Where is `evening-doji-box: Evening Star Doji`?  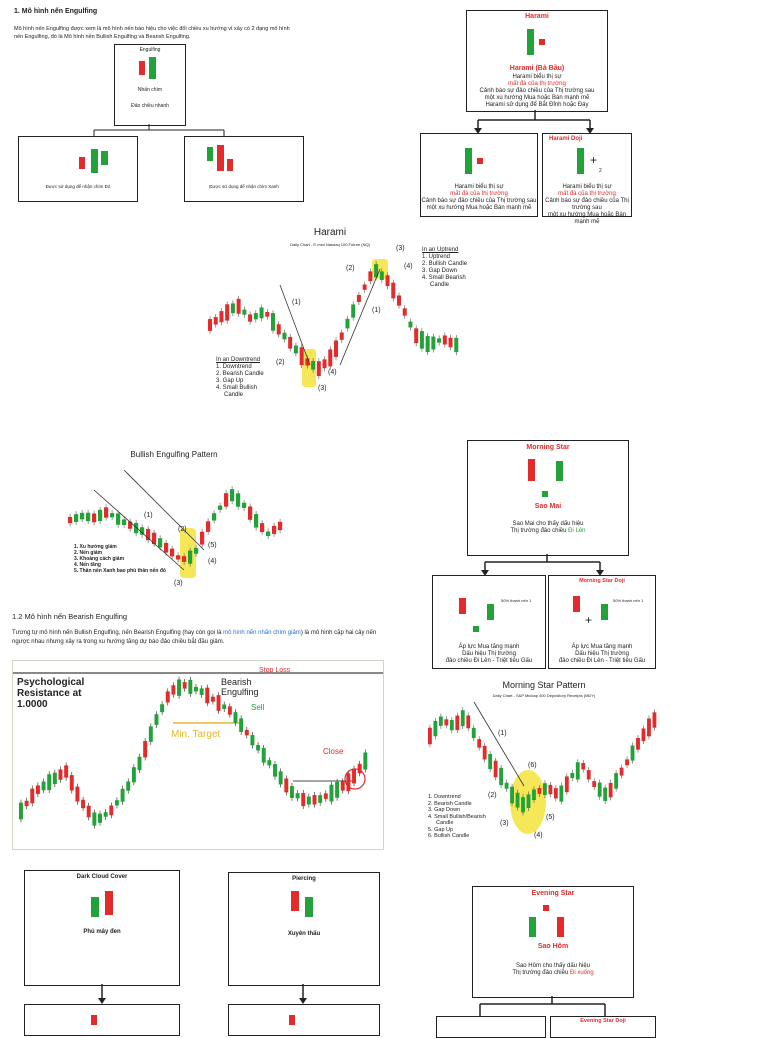
evening-doji-box: Evening Star Doji is located at coordinates (603, 1027).